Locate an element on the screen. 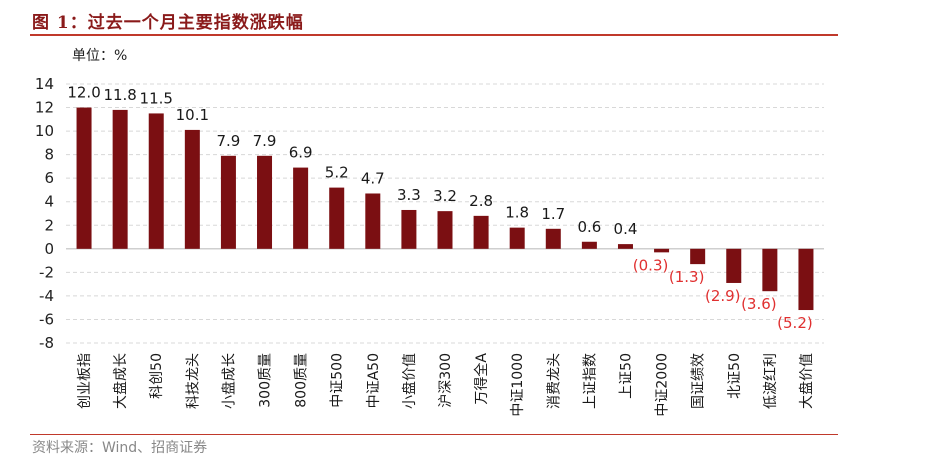 The height and width of the screenshot is (468, 929). figure-title: 图 1：过去一个月主要指数涨跌幅 is located at coordinates (168, 23).